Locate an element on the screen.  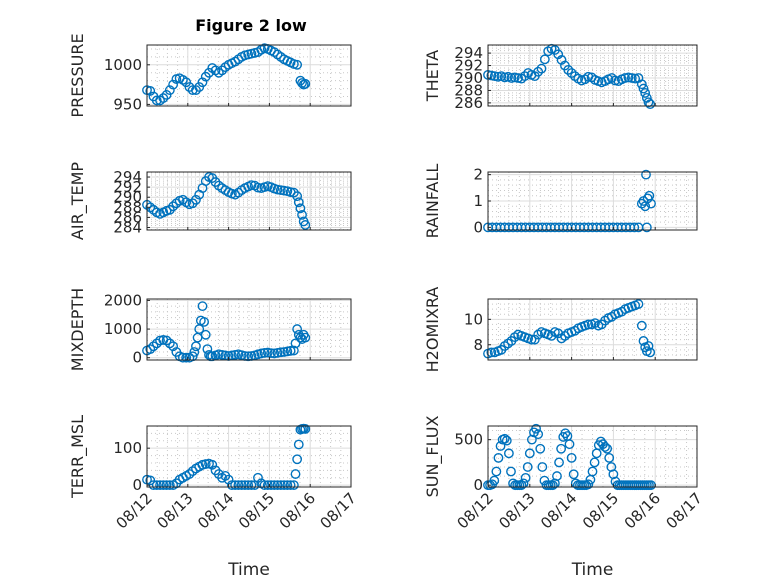
data-series is located at coordinates (569, 329).